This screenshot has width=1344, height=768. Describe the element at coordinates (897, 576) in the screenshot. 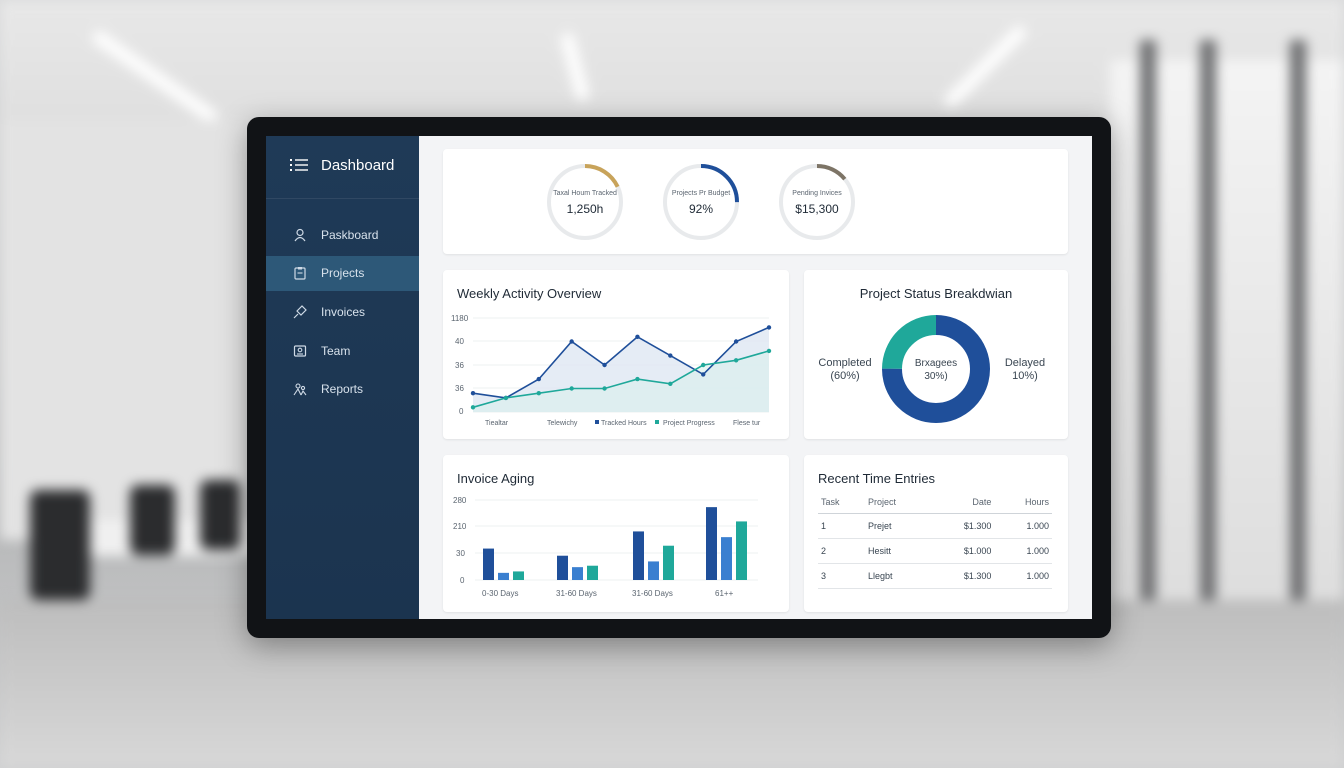

I see `table-cell: Llegbt` at that location.